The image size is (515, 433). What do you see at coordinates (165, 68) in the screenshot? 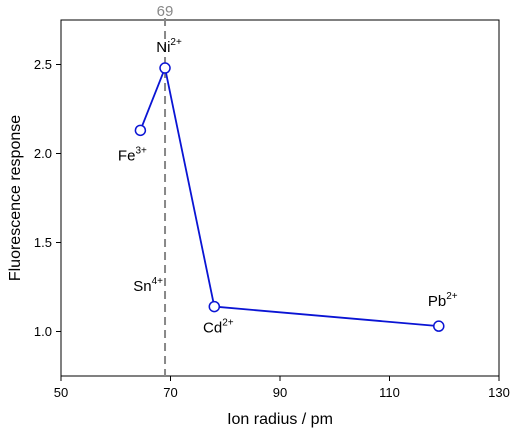
I see `data-point-ni` at bounding box center [165, 68].